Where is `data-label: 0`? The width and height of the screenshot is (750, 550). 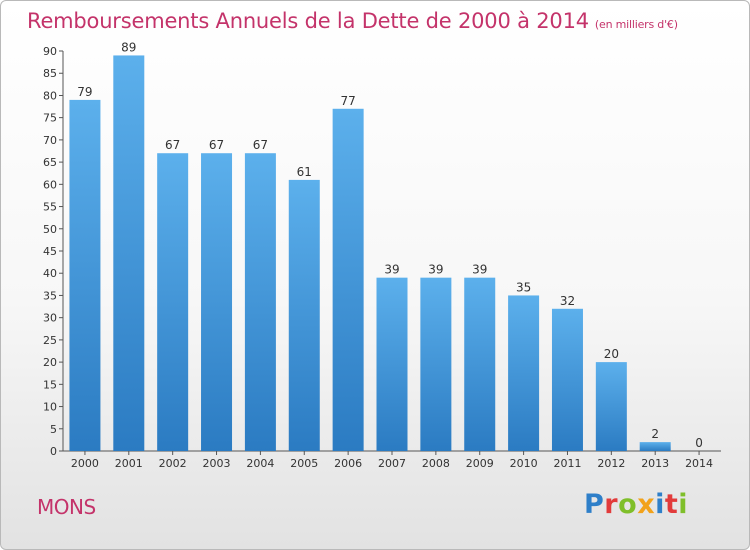
data-label: 0 is located at coordinates (699, 443).